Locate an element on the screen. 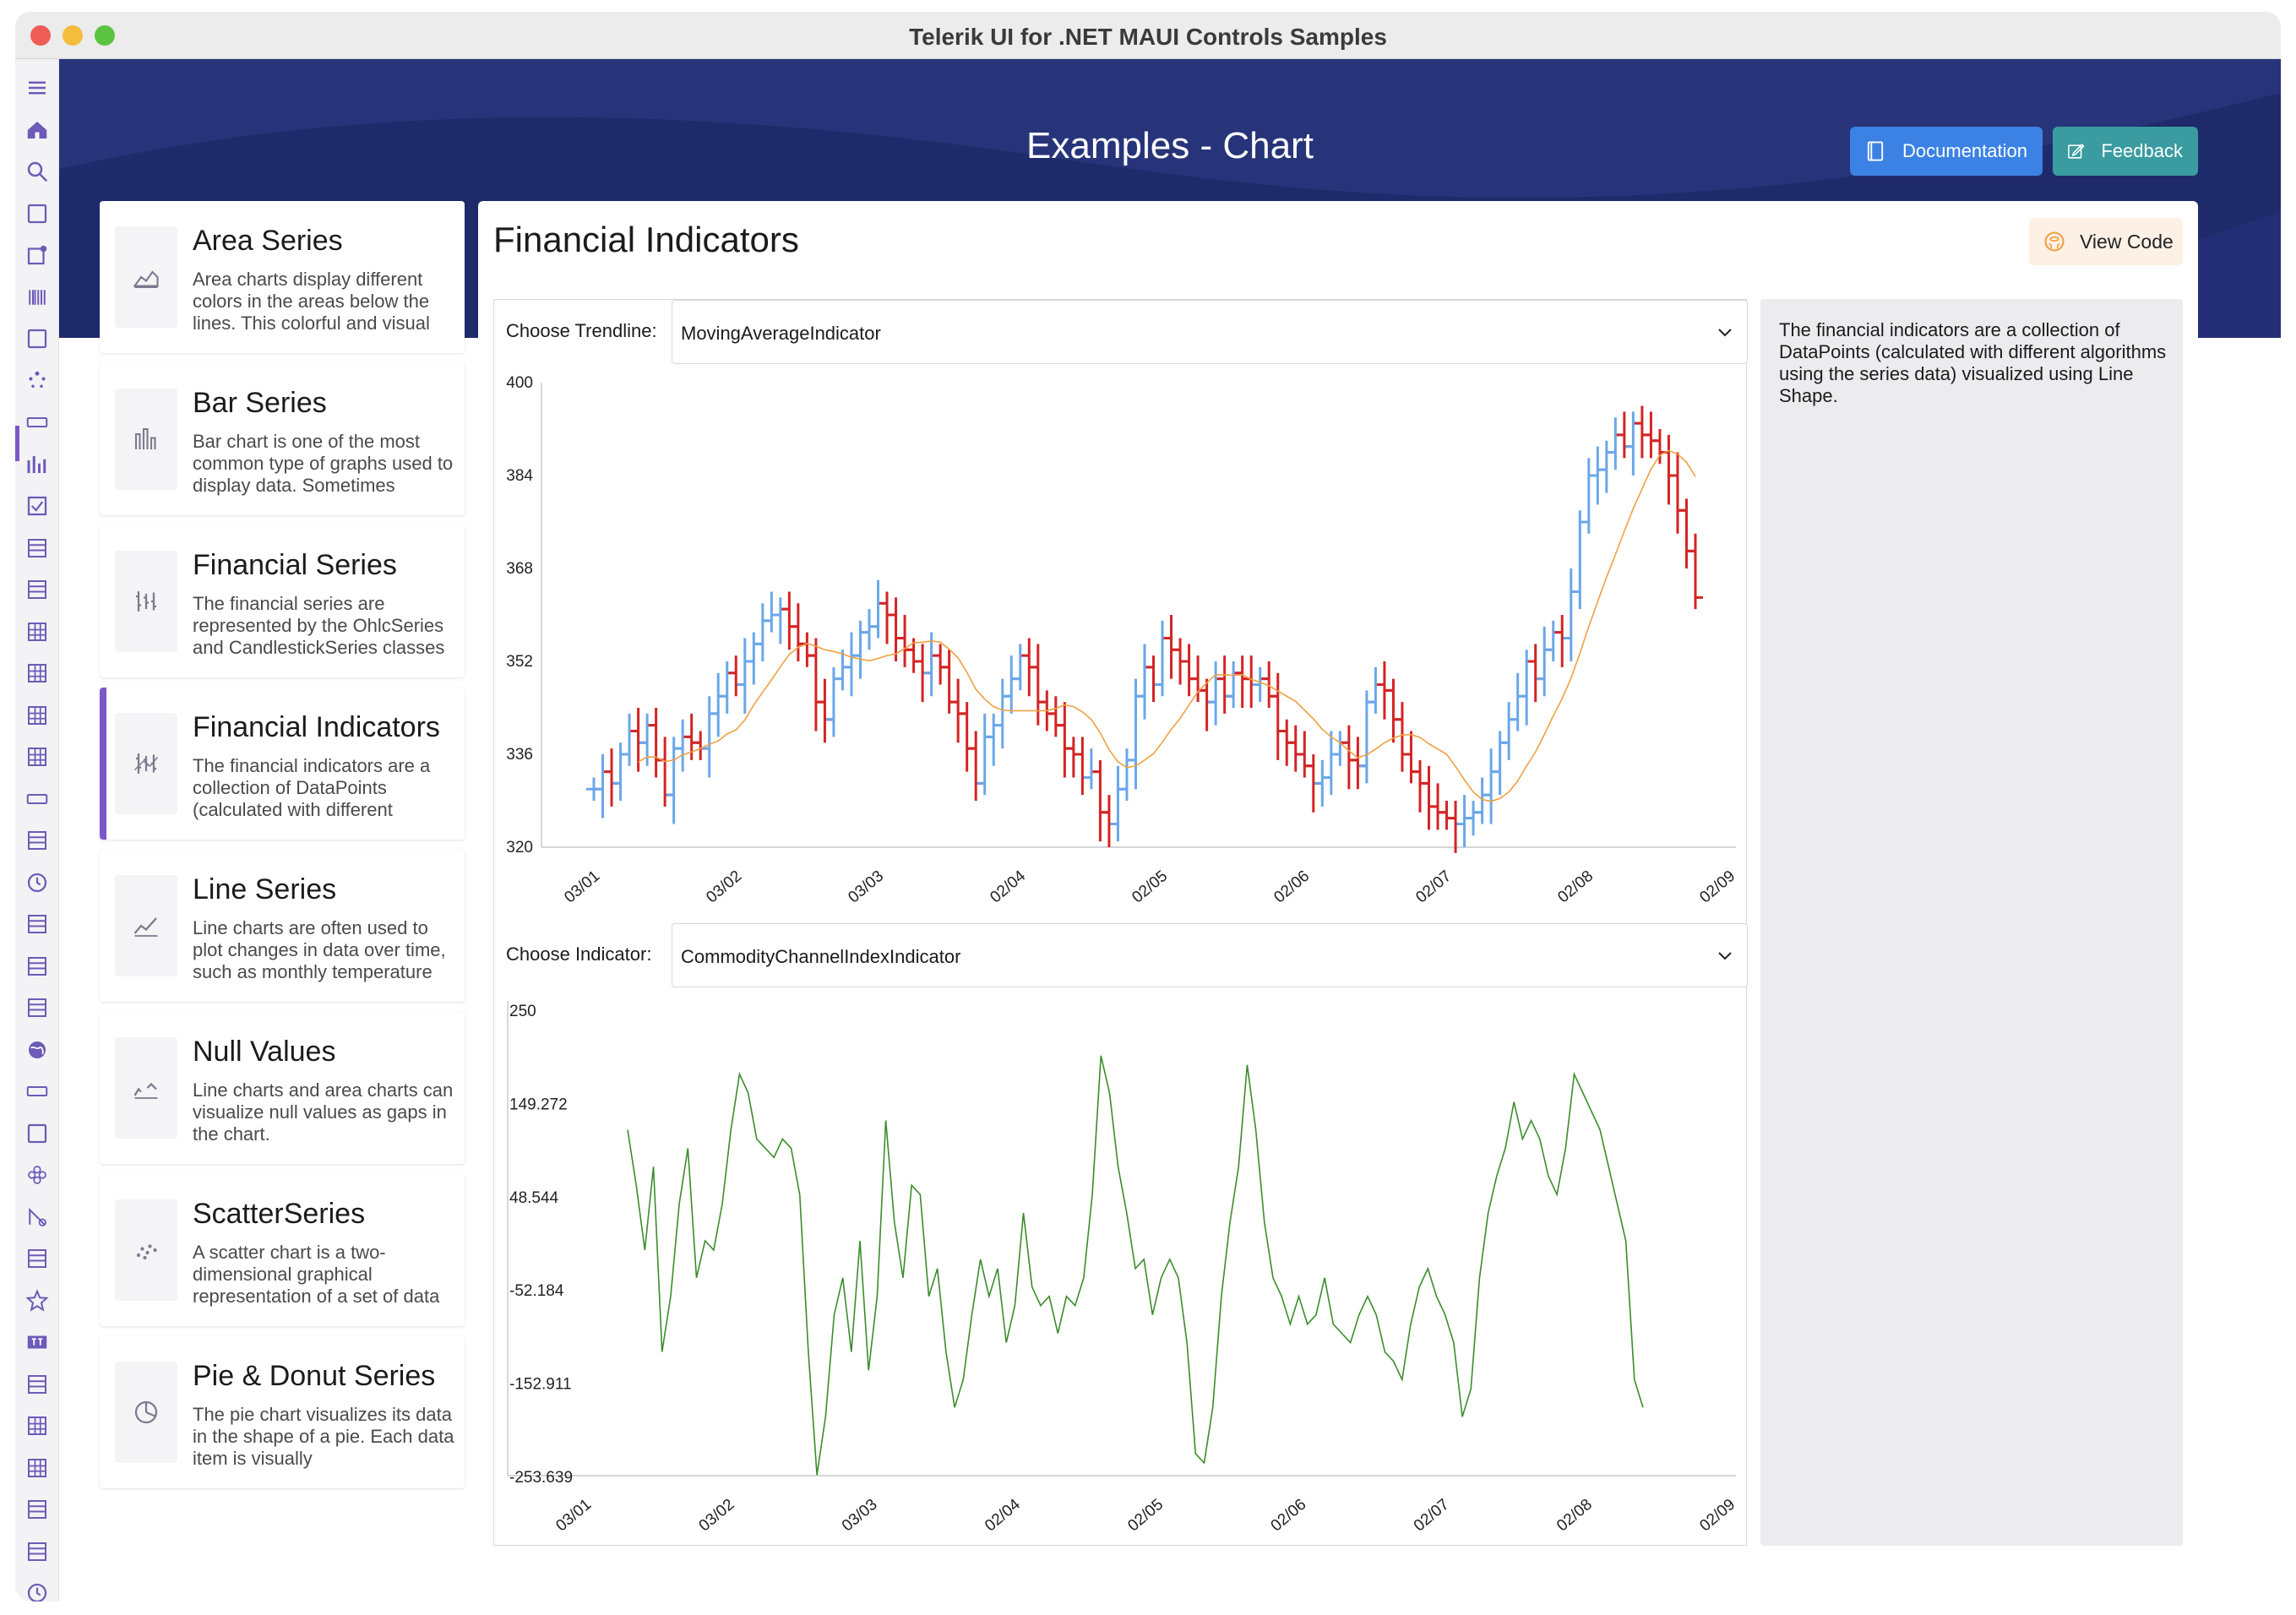 The width and height of the screenshot is (2296, 1615). search-icon is located at coordinates (37, 171).